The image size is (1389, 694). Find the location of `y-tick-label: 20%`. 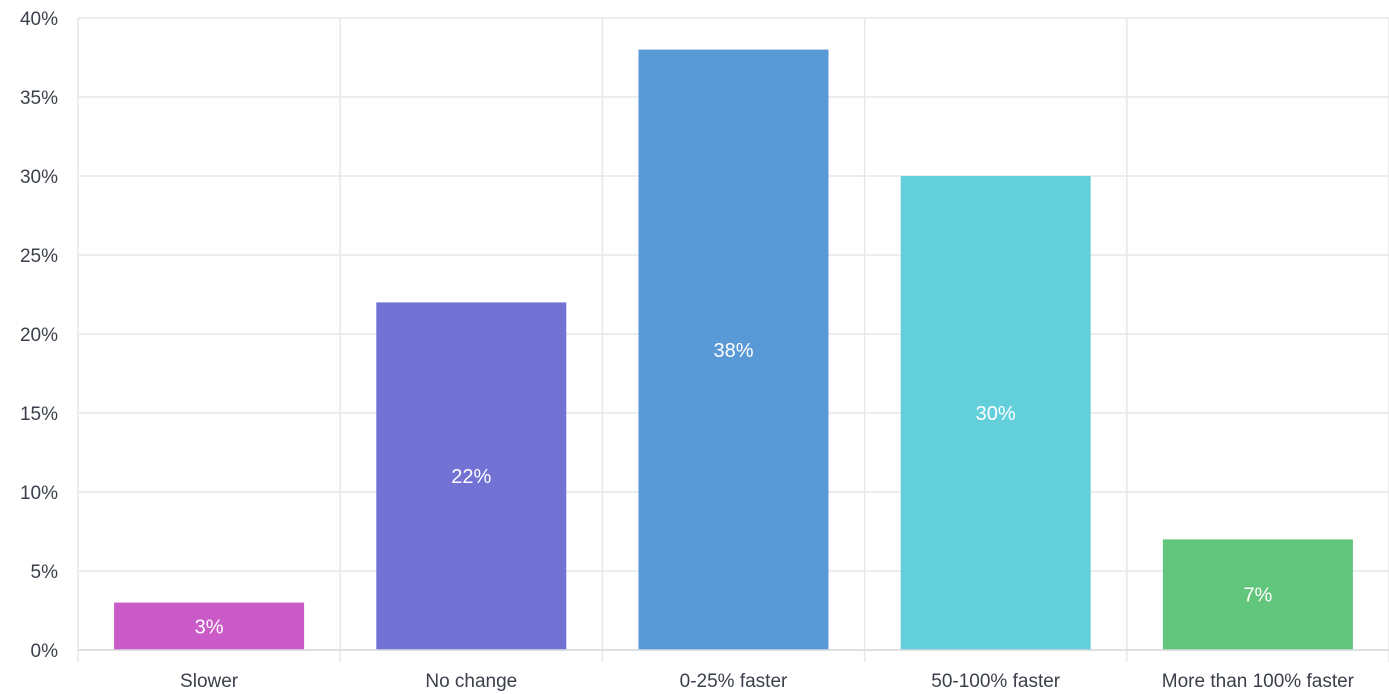

y-tick-label: 20% is located at coordinates (39, 335).